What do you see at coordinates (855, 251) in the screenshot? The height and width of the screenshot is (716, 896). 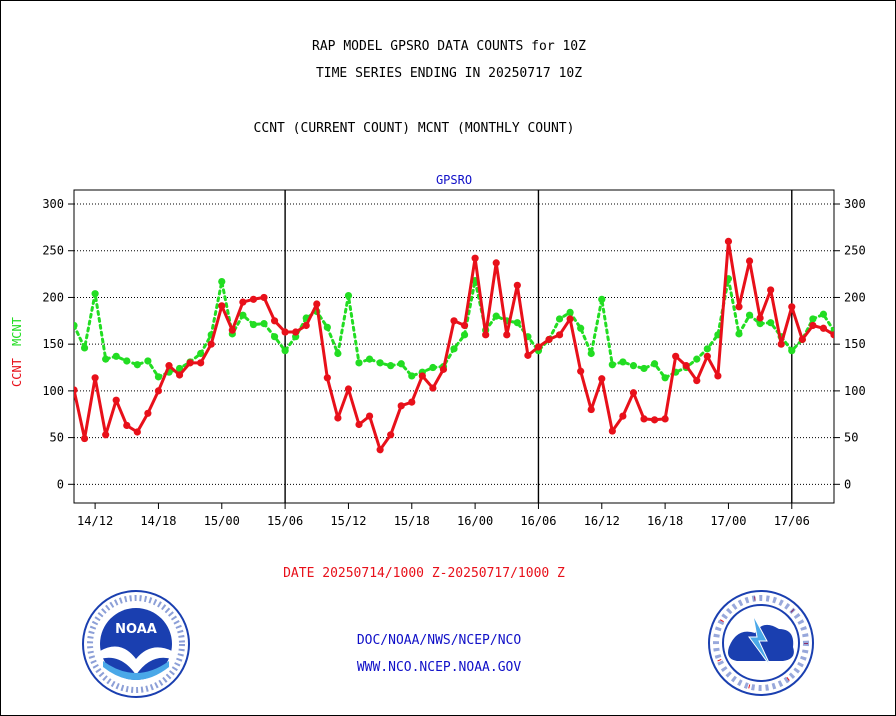 I see `y-tick-label-right: 250` at bounding box center [855, 251].